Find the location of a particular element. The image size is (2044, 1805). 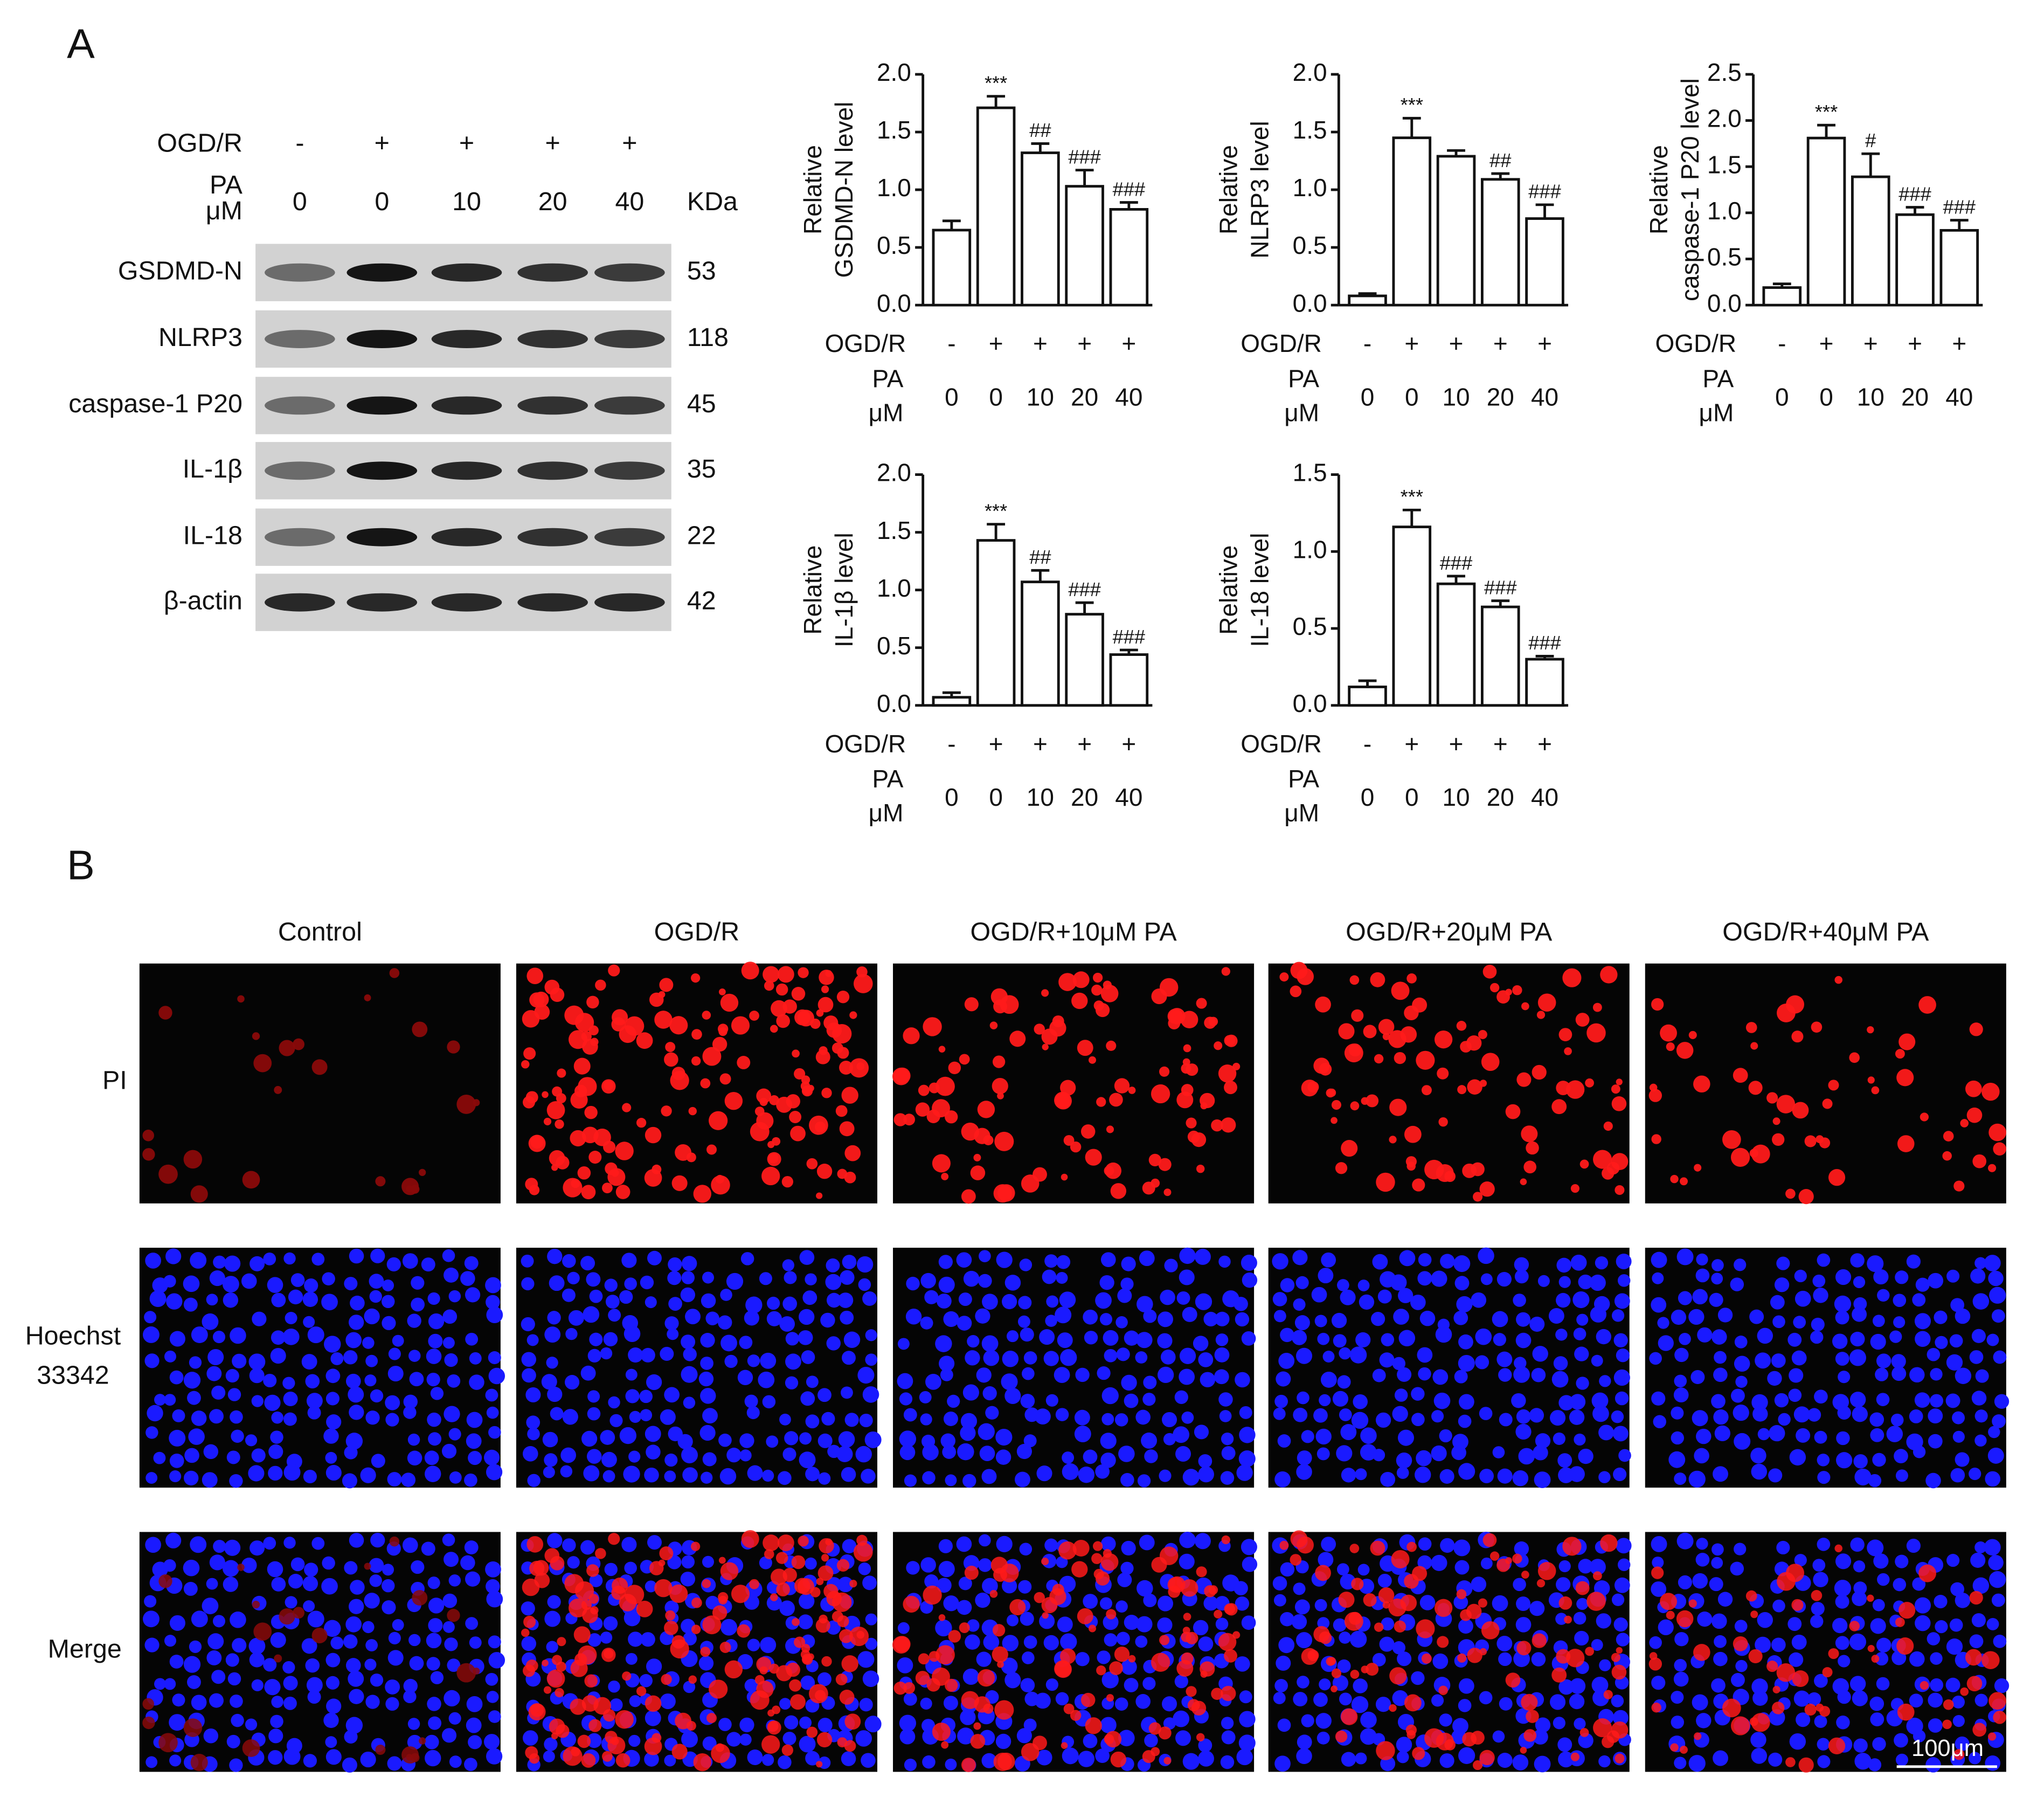

kda-label: 118 is located at coordinates (708, 337).